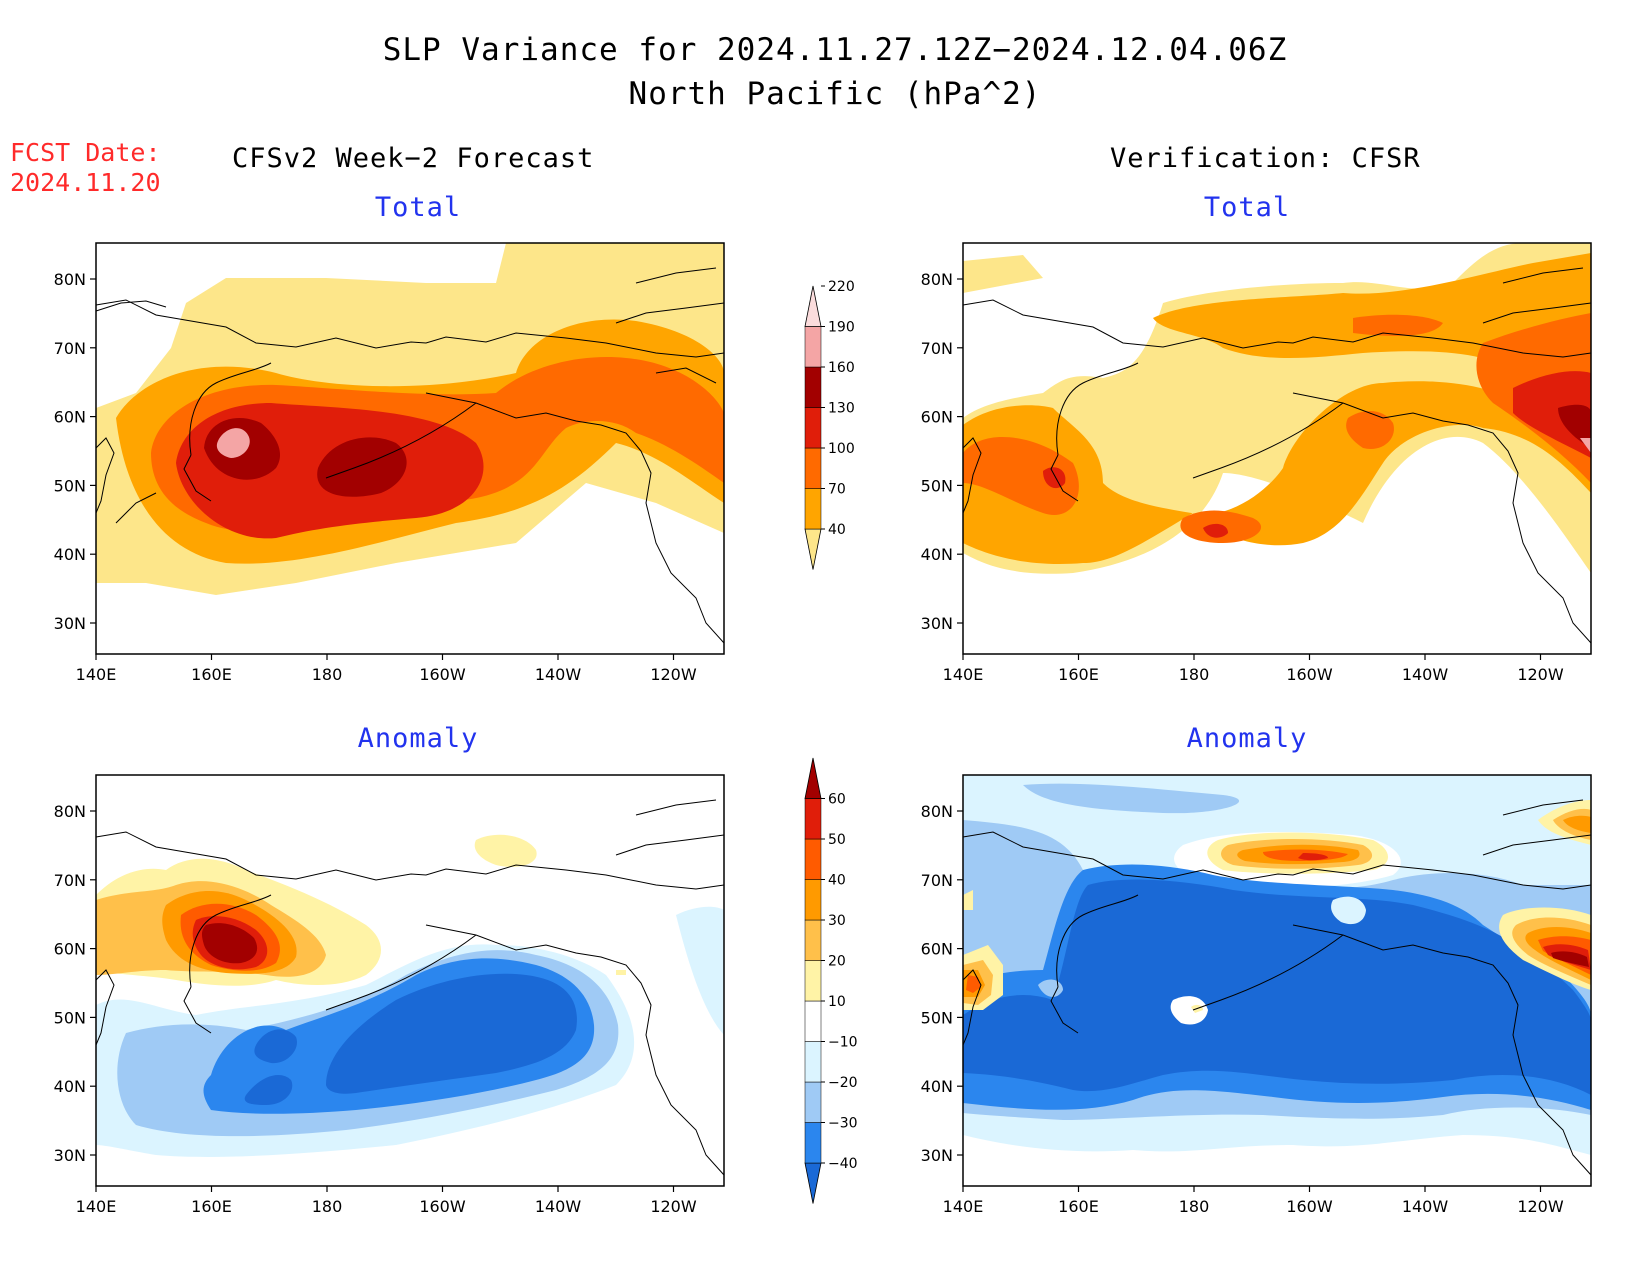 Image resolution: width=1650 pixels, height=1275 pixels. Describe the element at coordinates (843, 1124) in the screenshot. I see `colorbar-label: −30` at that location.